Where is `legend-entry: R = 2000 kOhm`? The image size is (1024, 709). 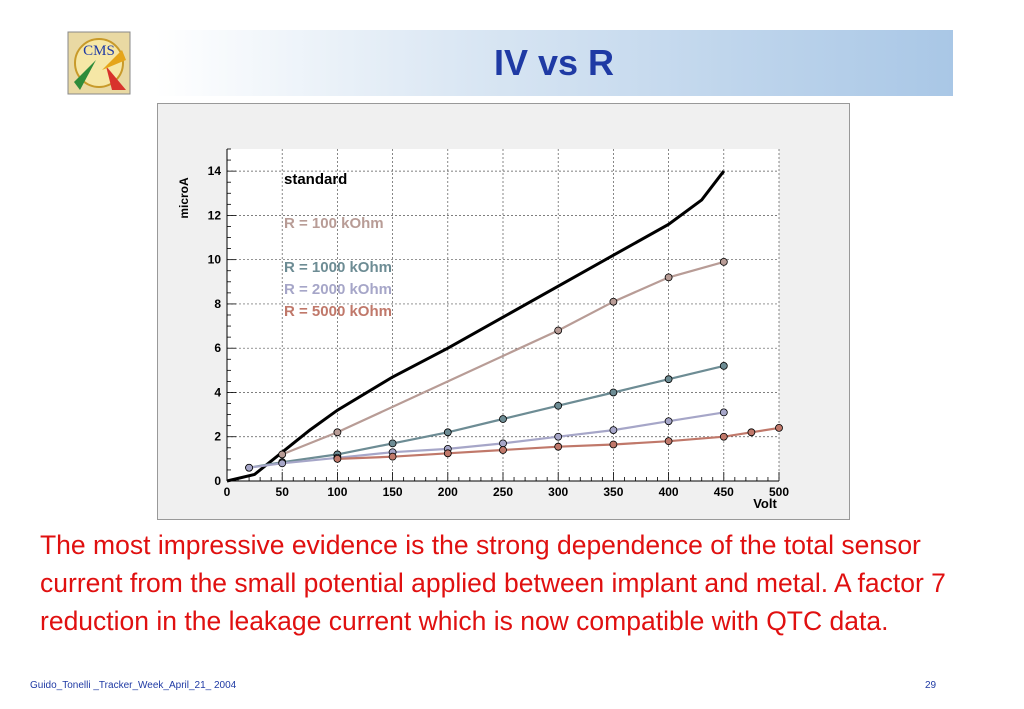 legend-entry: R = 2000 kOhm is located at coordinates (338, 289).